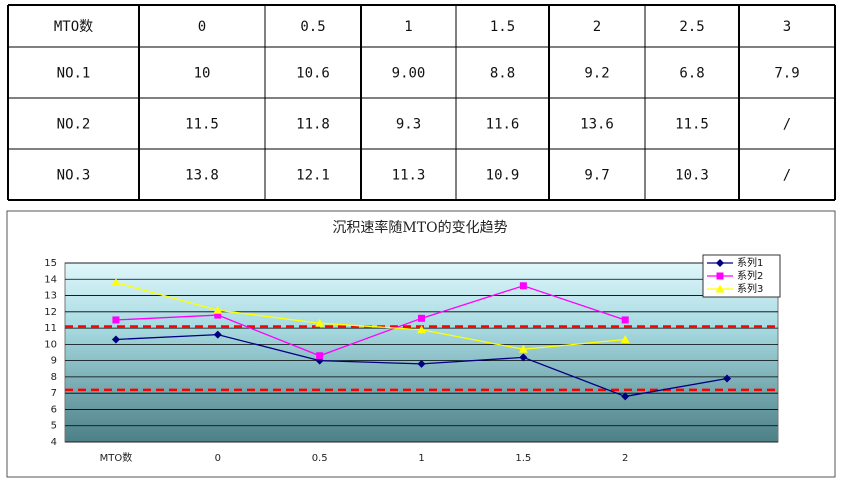 The width and height of the screenshot is (846, 484). Describe the element at coordinates (408, 27) in the screenshot. I see `table-cell: 1` at that location.